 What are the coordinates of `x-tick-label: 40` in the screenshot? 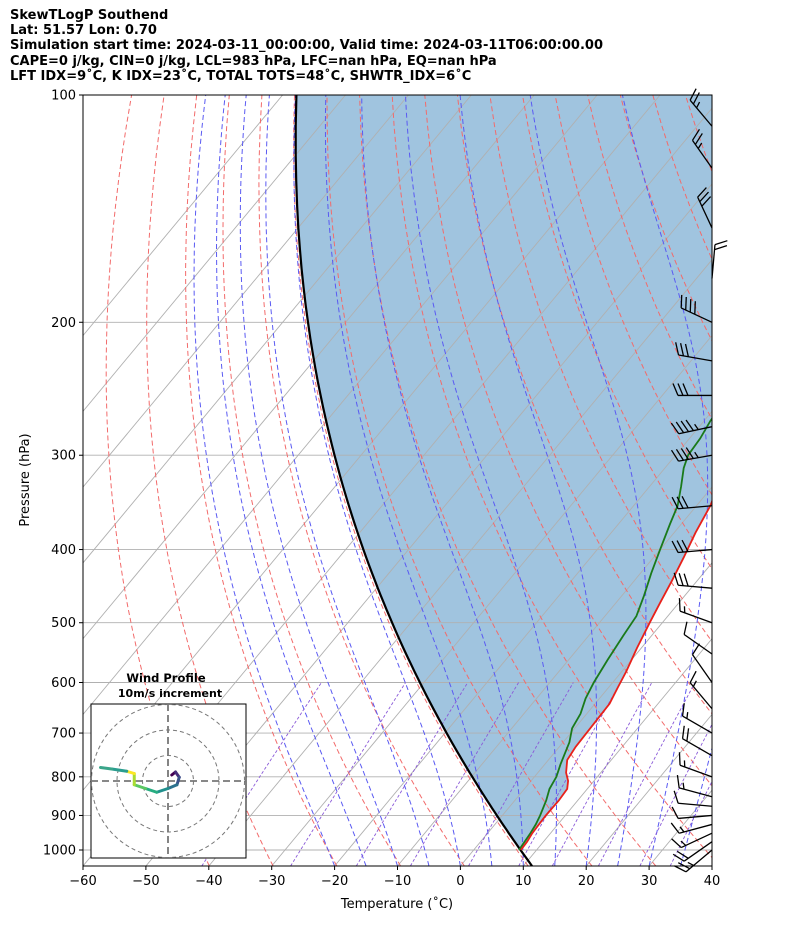 It's located at (712, 881).